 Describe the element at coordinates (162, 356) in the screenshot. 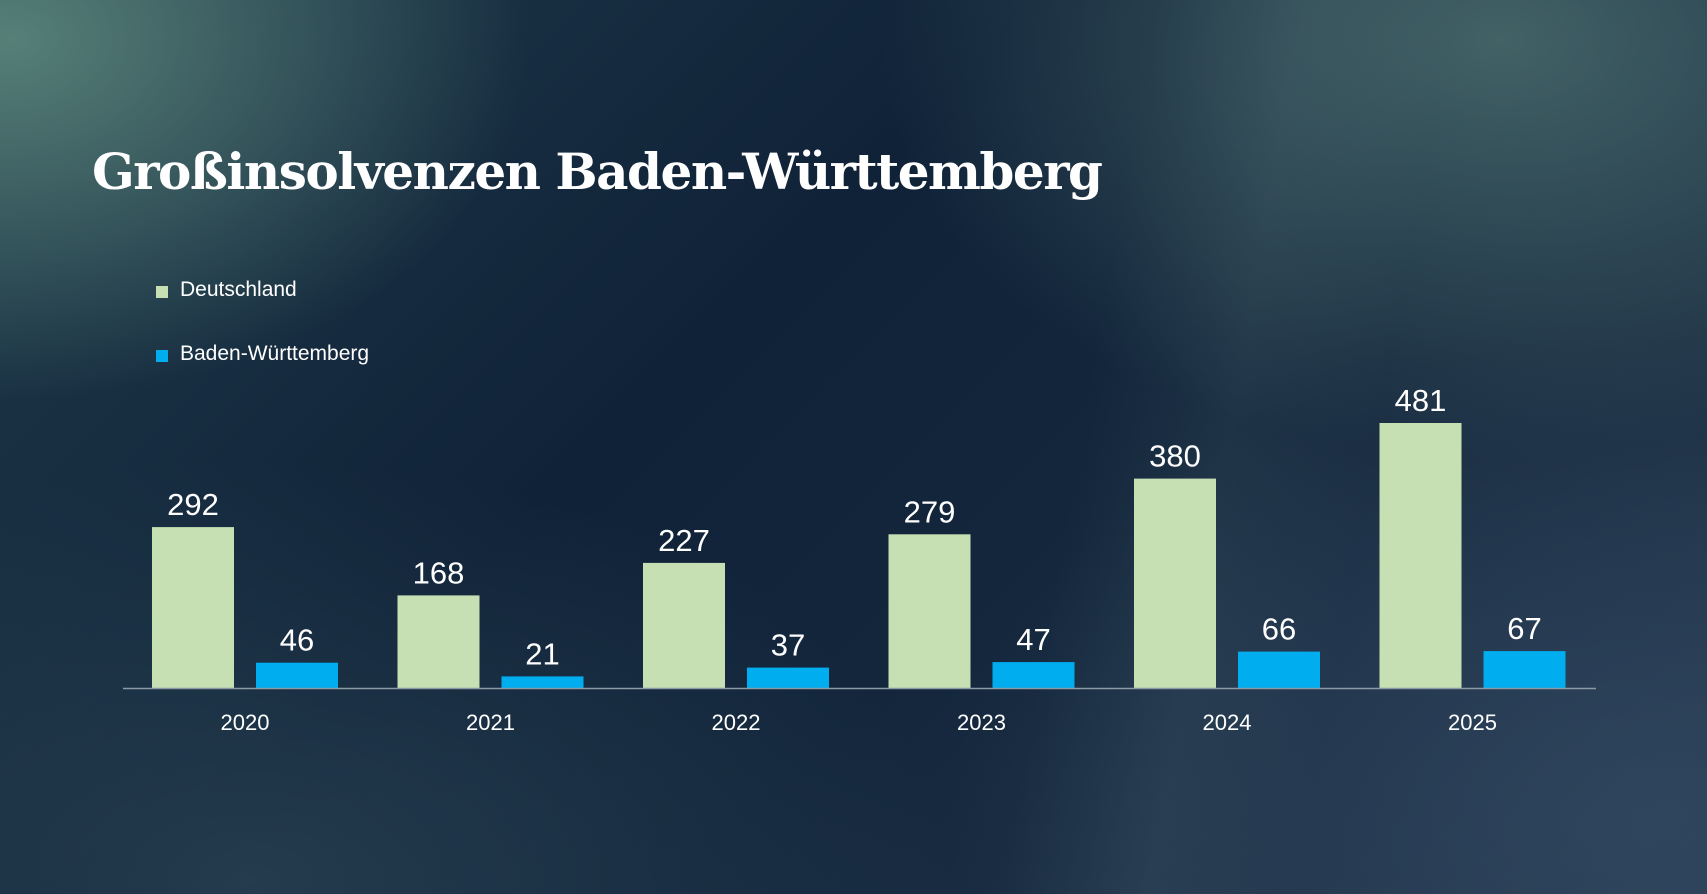

I see `legend-swatch-baden-wuerttemberg` at that location.